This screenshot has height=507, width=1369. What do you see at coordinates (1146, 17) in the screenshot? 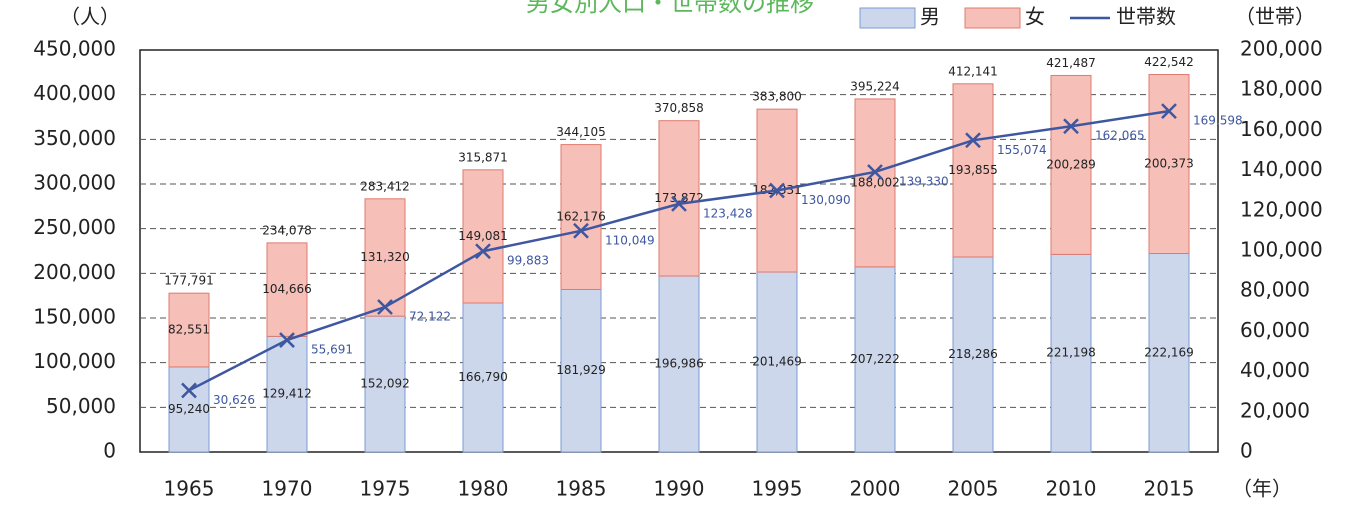
I see `legend-label: 世帯数` at bounding box center [1146, 17].